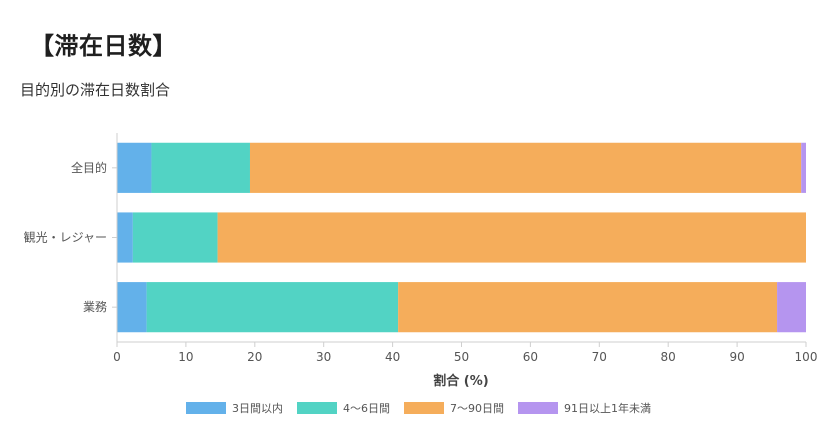 The width and height of the screenshot is (833, 446). What do you see at coordinates (103, 46) in the screenshot?
I see `page-title: 【滞在日数】` at bounding box center [103, 46].